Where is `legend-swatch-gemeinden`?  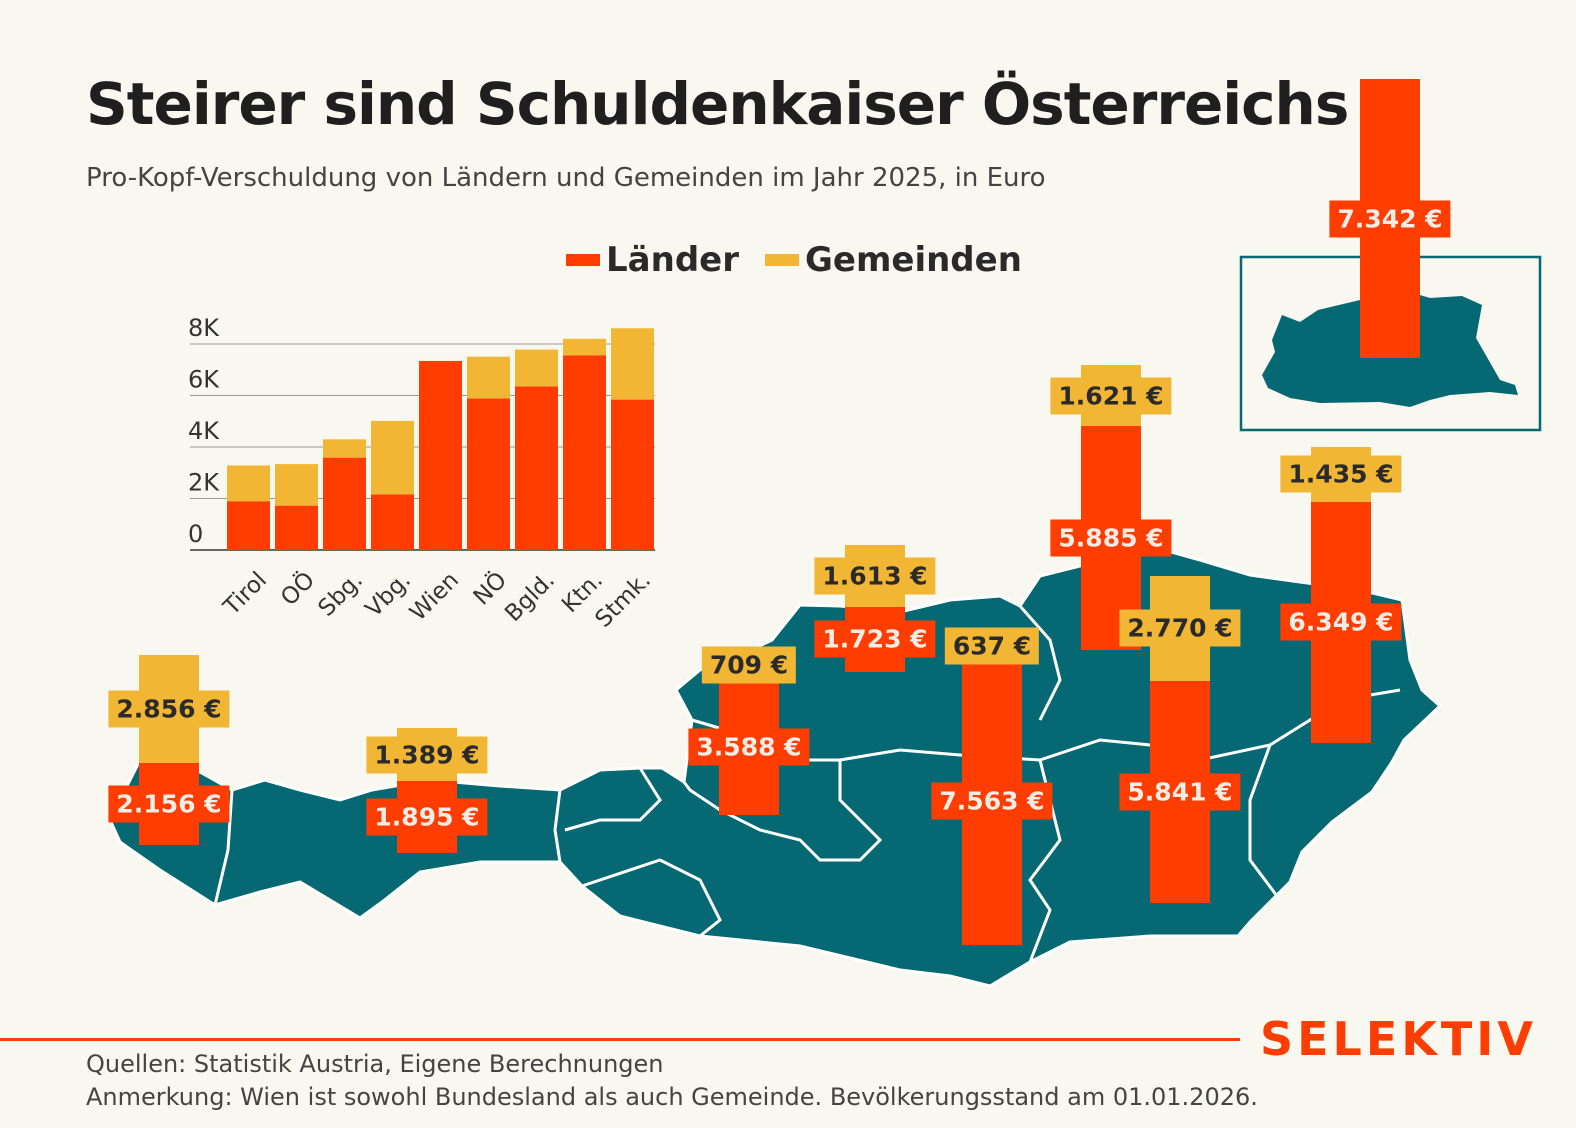
legend-swatch-gemeinden is located at coordinates (781, 260).